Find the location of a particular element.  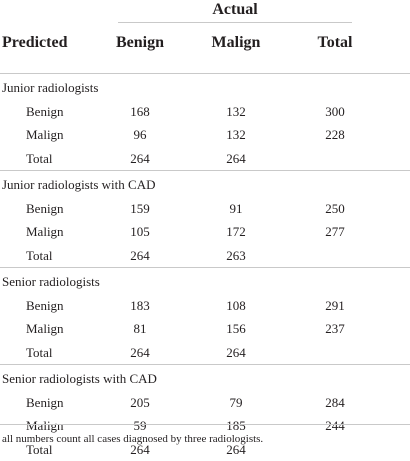

total-cell: 228 is located at coordinates (335, 135).